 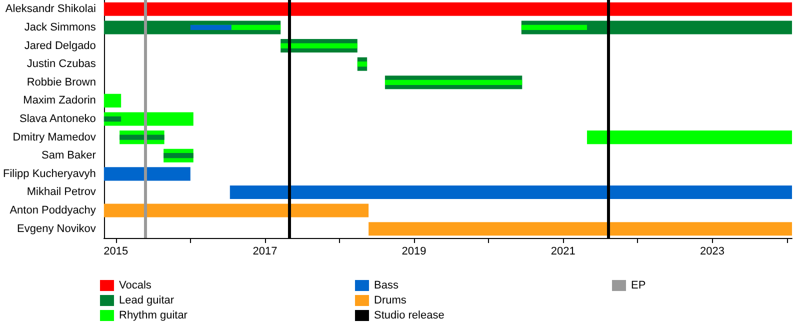 I want to click on legend-label: Studio release, so click(x=409, y=316).